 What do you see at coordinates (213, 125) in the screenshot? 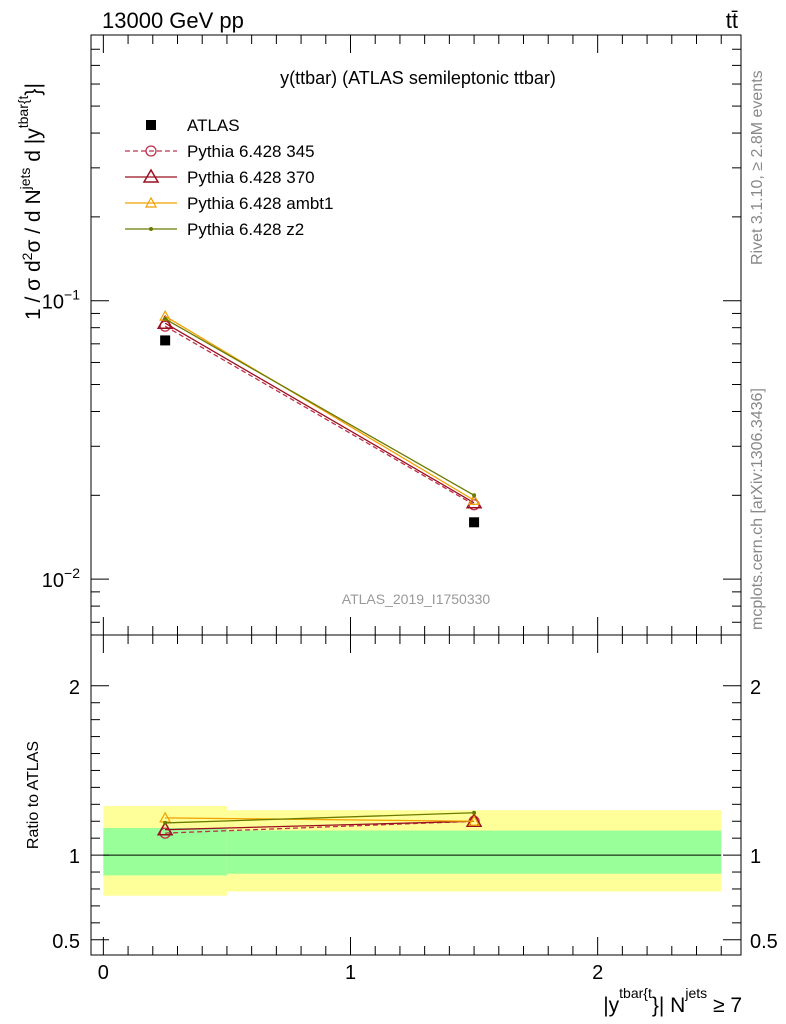
I see `legend-label-atlas: ATLAS` at bounding box center [213, 125].